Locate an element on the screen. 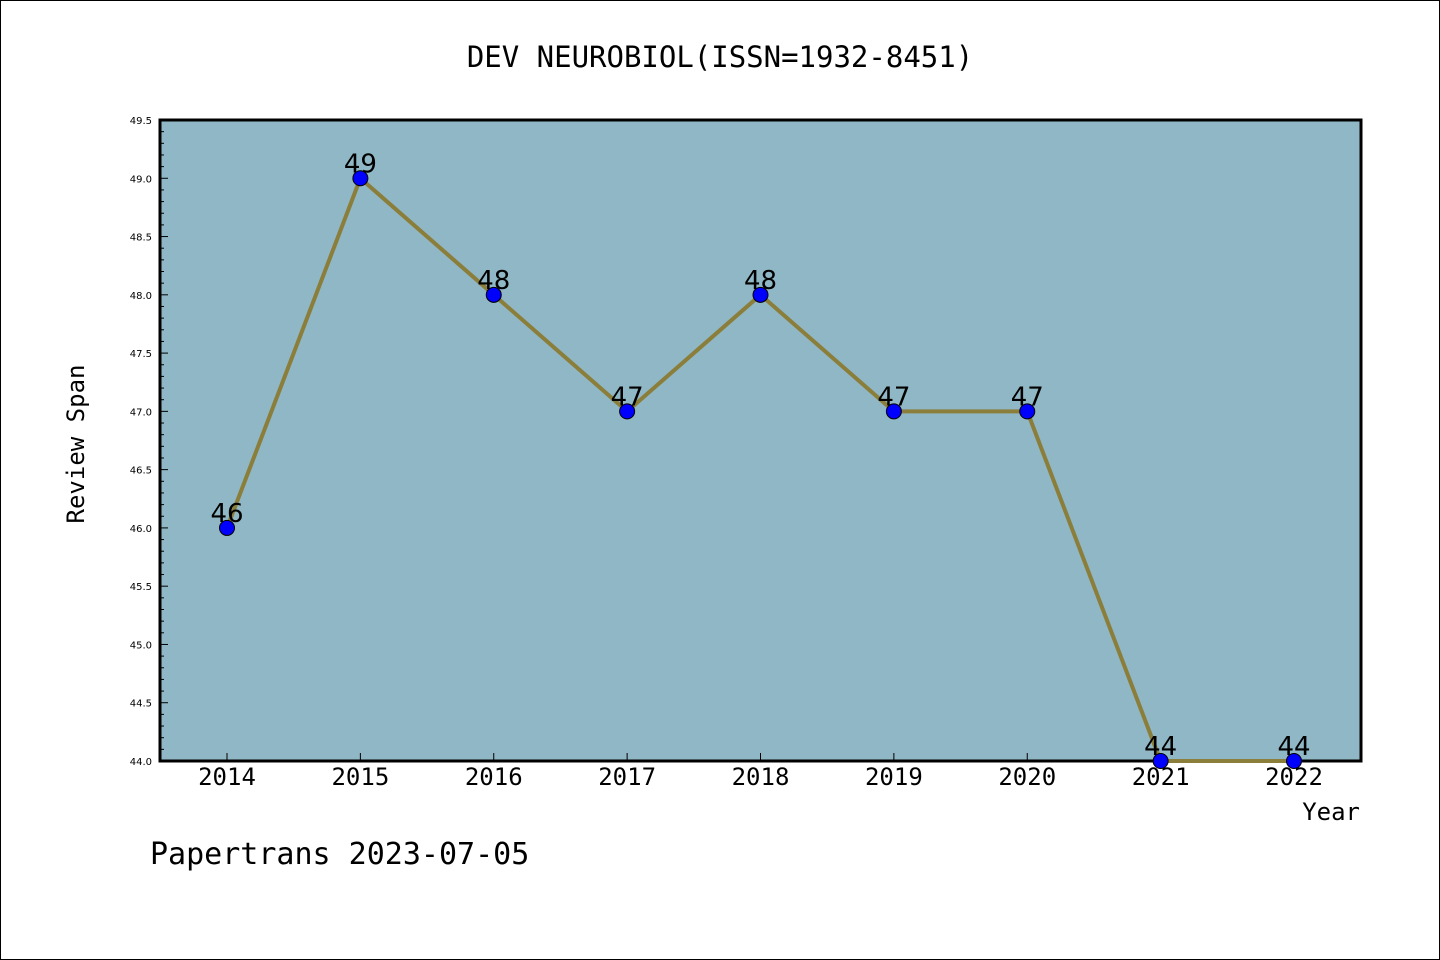  x-axis: 2014 2015 2016 2017 2018 2019 2020 2021 2022 is located at coordinates (760, 772).